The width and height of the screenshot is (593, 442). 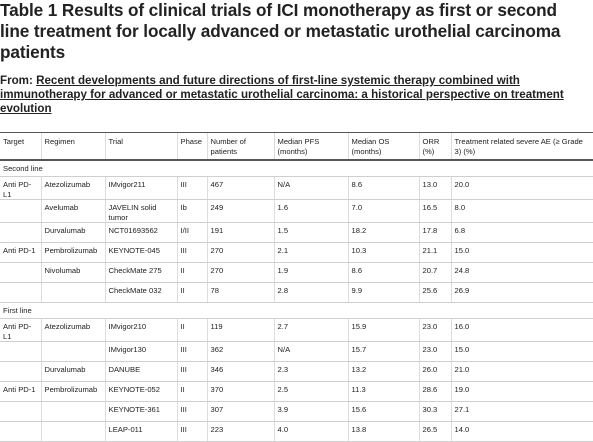 What do you see at coordinates (296, 310) in the screenshot?
I see `section-row: First line` at bounding box center [296, 310].